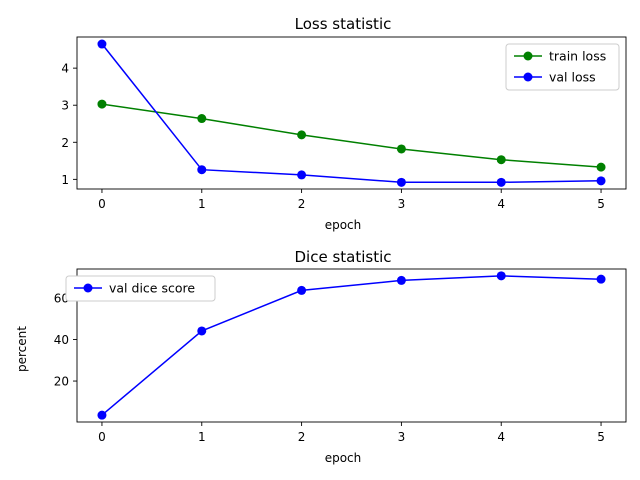 The height and width of the screenshot is (480, 640). What do you see at coordinates (601, 204) in the screenshot?
I see `loss-x-tick-label-5: 5` at bounding box center [601, 204].